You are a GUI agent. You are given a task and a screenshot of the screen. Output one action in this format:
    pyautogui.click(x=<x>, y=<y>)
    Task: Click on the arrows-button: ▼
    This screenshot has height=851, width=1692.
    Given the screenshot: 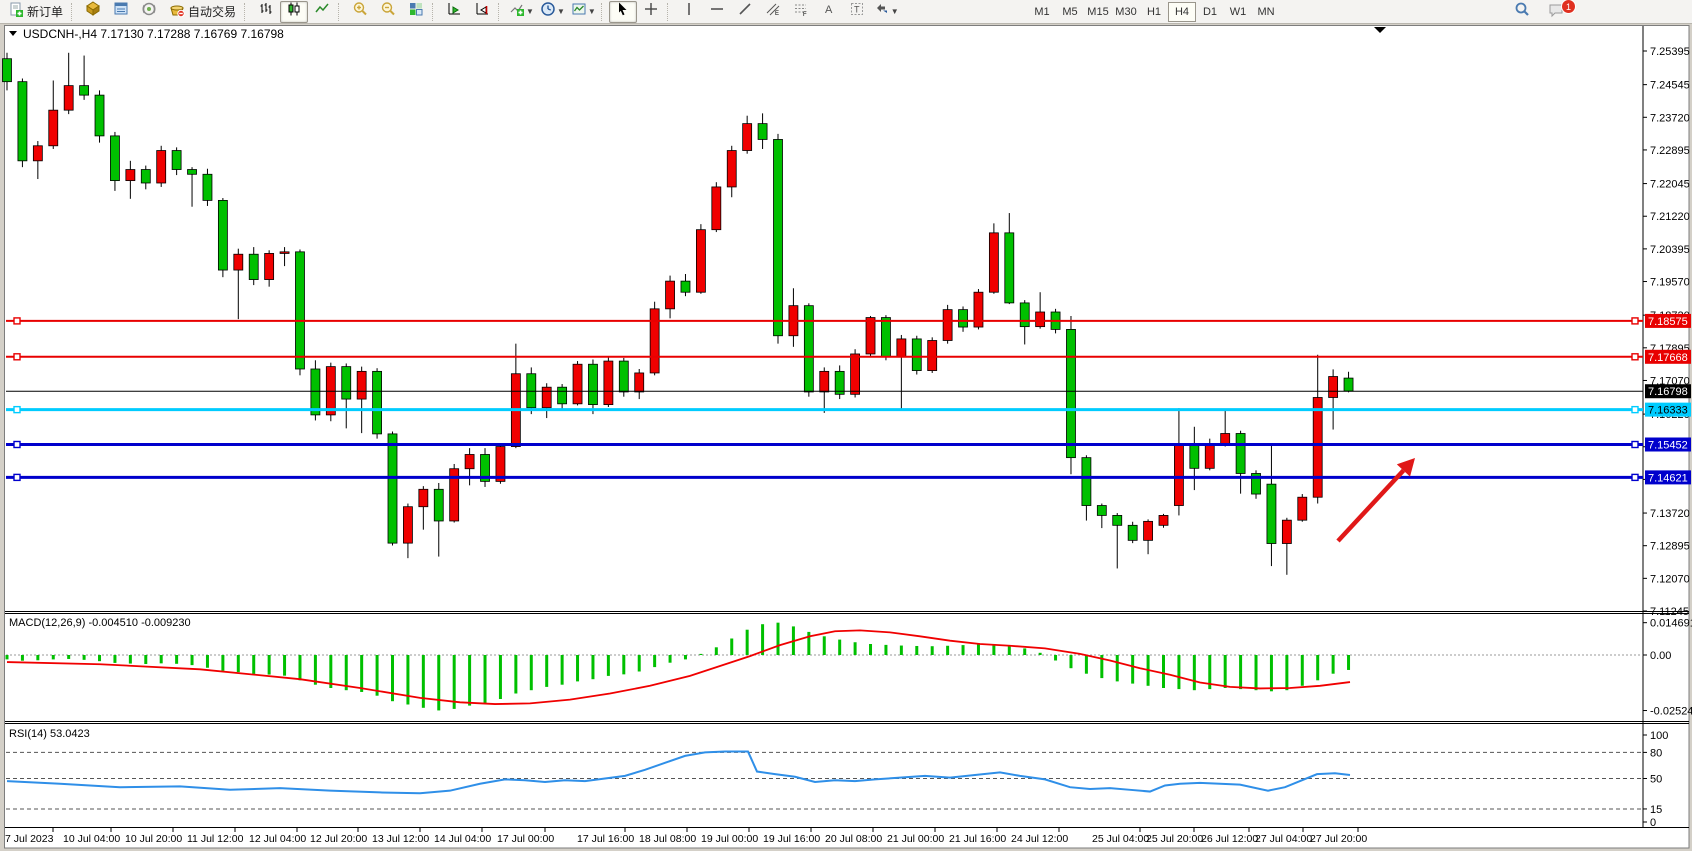 What is the action you would take?
    pyautogui.click(x=886, y=12)
    